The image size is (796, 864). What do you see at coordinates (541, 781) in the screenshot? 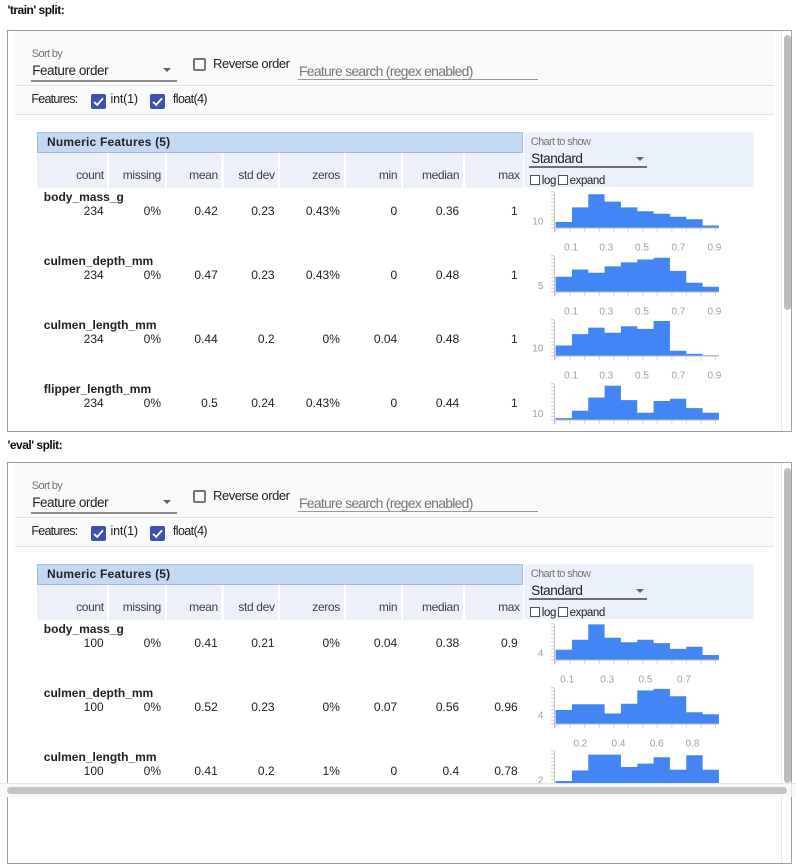
I see `svg-text: 2` at bounding box center [541, 781].